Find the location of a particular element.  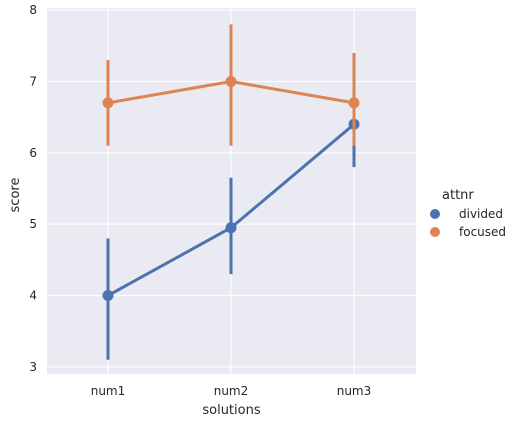

legend: attnr divided focused is located at coordinates (468, 213).